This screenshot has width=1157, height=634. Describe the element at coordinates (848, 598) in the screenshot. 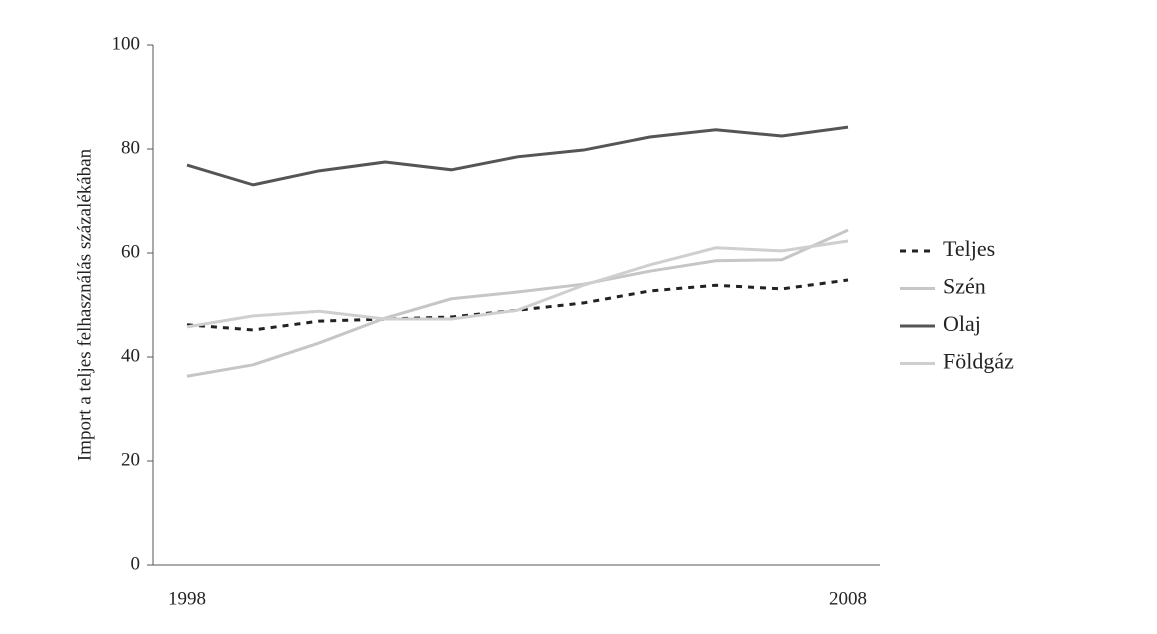

I see `x-tick-label: 2008` at that location.